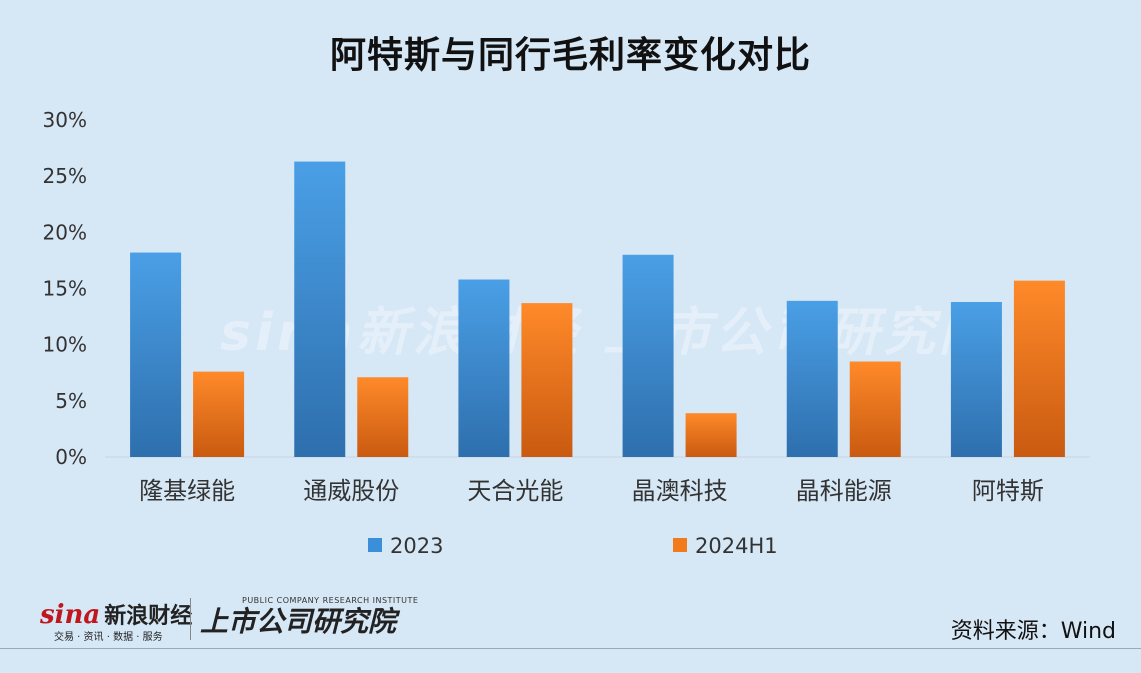 Image resolution: width=1141 pixels, height=673 pixels. Describe the element at coordinates (812, 378) in the screenshot. I see `bar-2023-晶科能源` at that location.